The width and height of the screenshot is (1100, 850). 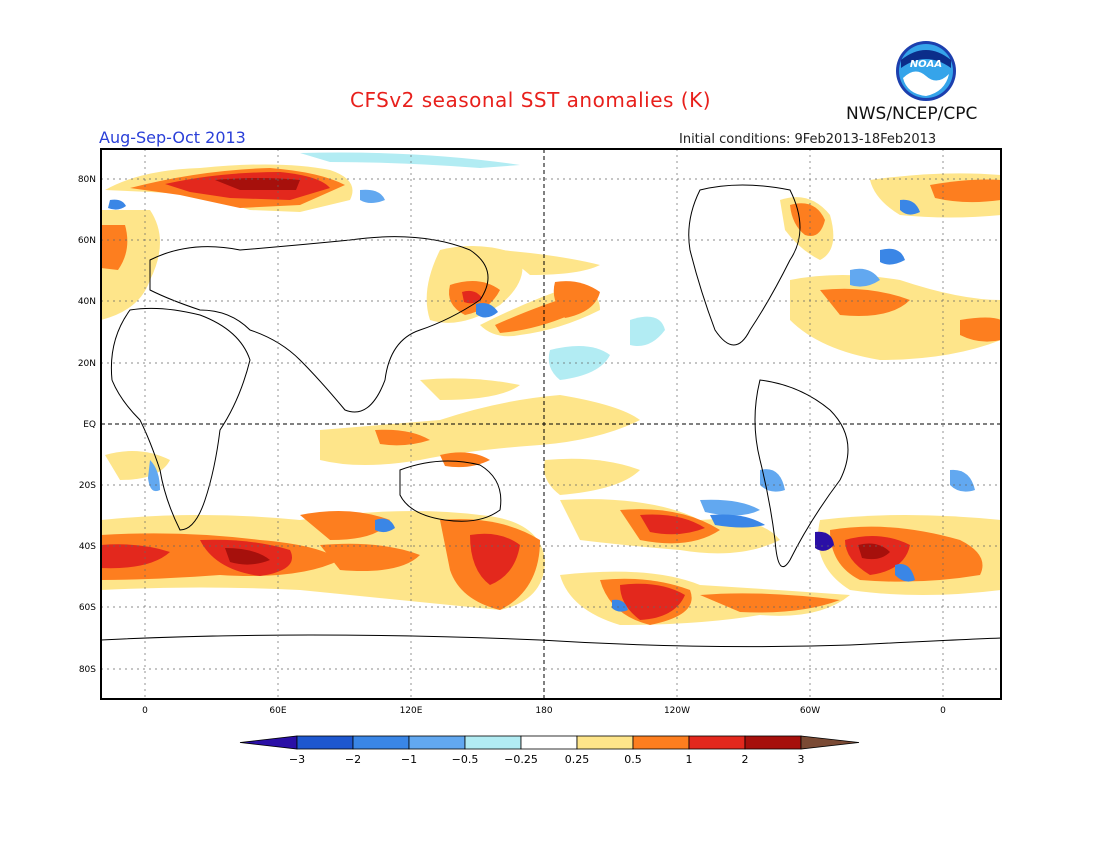 What do you see at coordinates (87, 608) in the screenshot?
I see `lat-label: 60S` at bounding box center [87, 608].